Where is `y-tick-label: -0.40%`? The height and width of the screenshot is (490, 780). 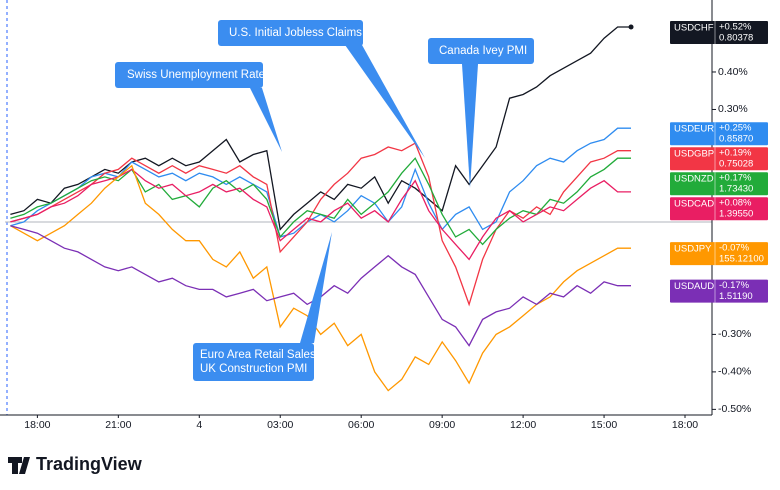 y-tick-label: -0.40% is located at coordinates (734, 372).